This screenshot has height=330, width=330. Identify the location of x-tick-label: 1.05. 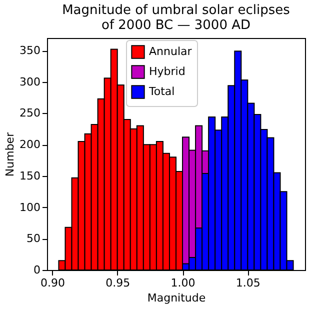
(248, 283).